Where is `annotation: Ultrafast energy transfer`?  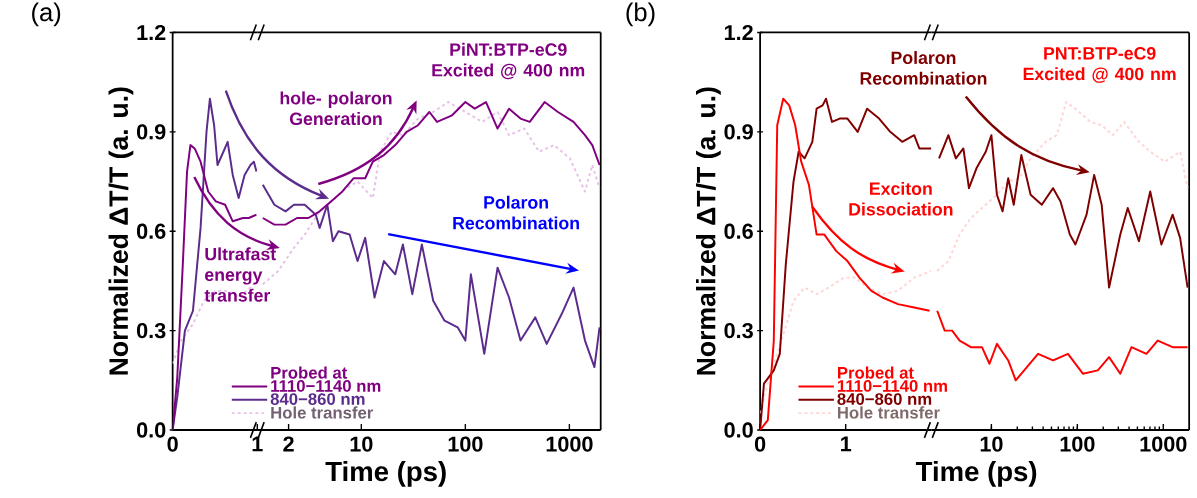
annotation: Ultrafast energy transfer is located at coordinates (240, 274).